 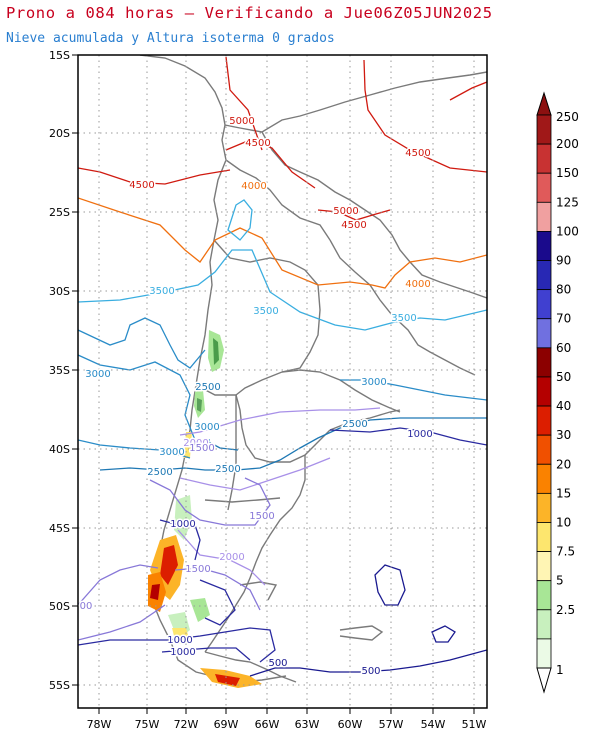 I want to click on latitude-label: 30S, so click(x=59, y=291).